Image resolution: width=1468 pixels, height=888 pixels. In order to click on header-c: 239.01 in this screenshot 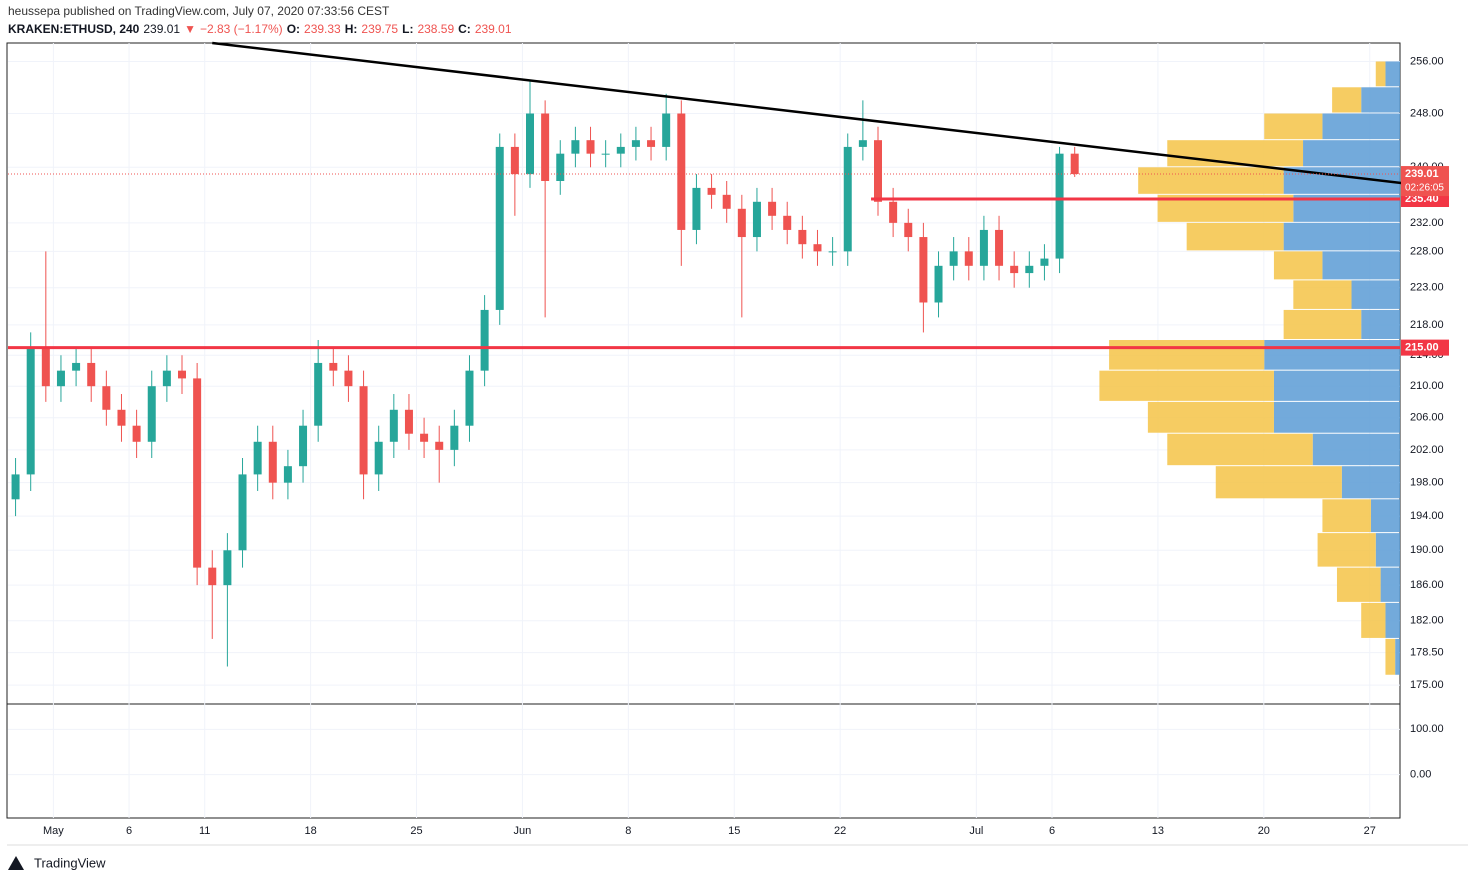, I will do `click(493, 29)`.